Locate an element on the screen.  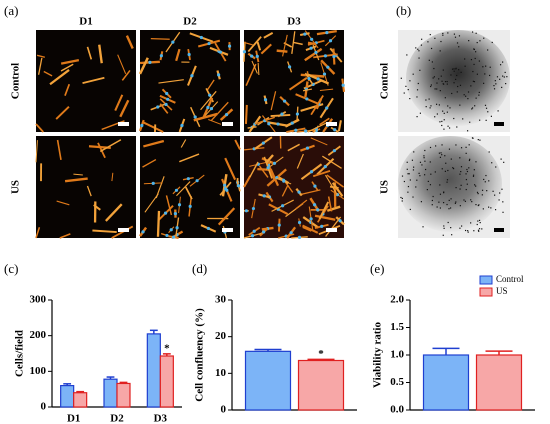
row-label: US is located at coordinates (385, 187).